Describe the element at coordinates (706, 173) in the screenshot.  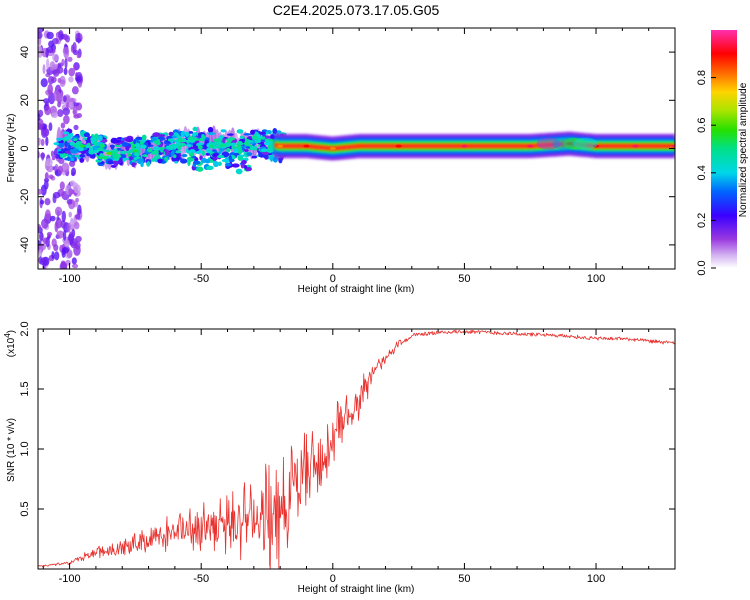
I see `colorbar-ticks: 0.0 0.2 0.4 0.6 0.8` at that location.